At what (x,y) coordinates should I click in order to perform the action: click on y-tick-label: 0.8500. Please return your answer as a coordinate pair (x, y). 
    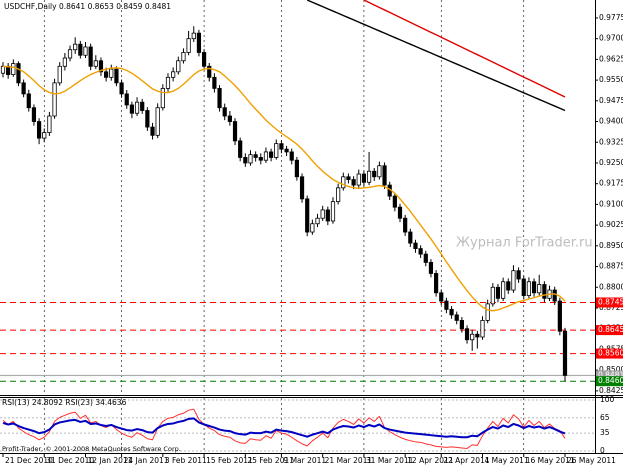
    Looking at the image, I should click on (611, 369).